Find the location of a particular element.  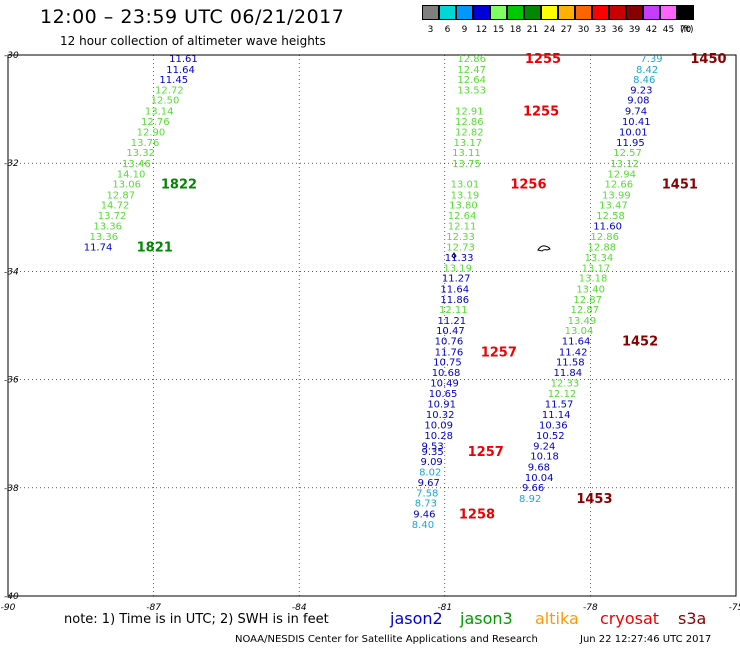

wave-height-label: 9.66 is located at coordinates (533, 488).